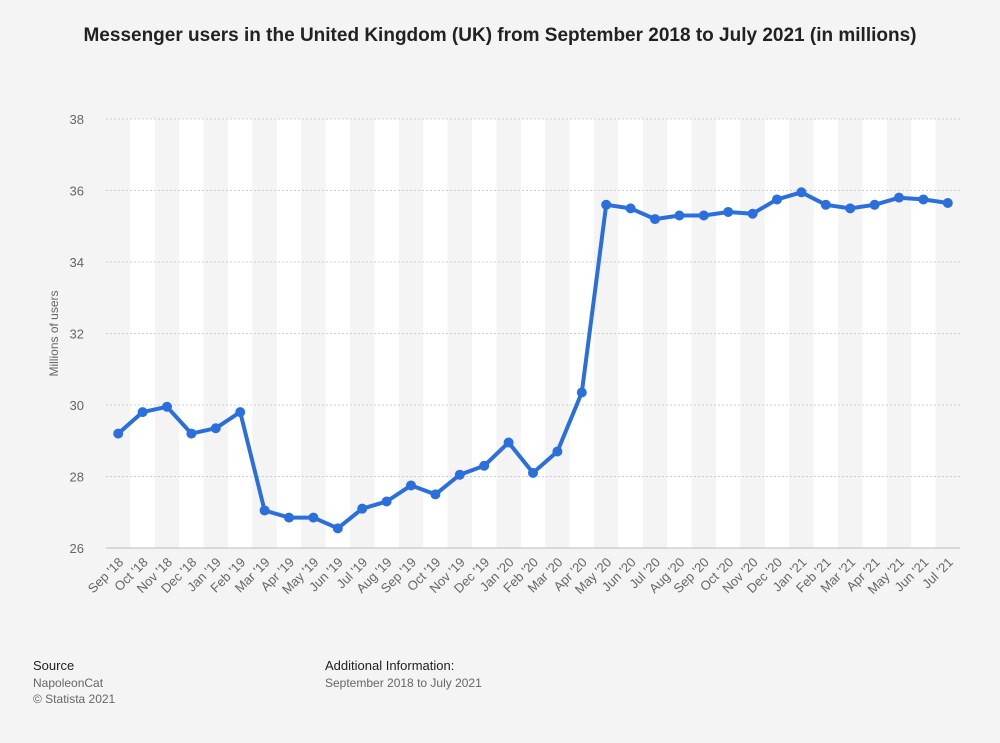 The width and height of the screenshot is (1000, 743). What do you see at coordinates (74, 699) in the screenshot?
I see `copyright: © Statista 2021` at bounding box center [74, 699].